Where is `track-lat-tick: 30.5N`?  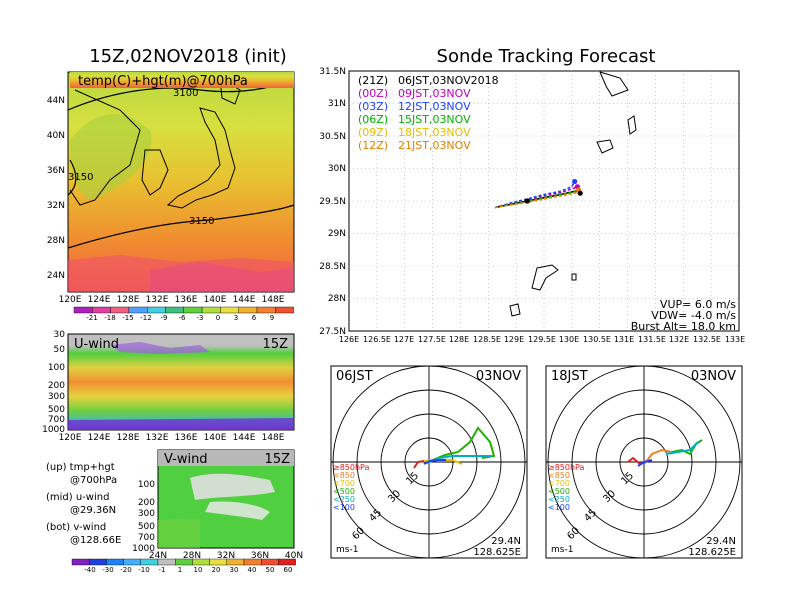
track-lat-tick: 30.5N is located at coordinates (332, 137).